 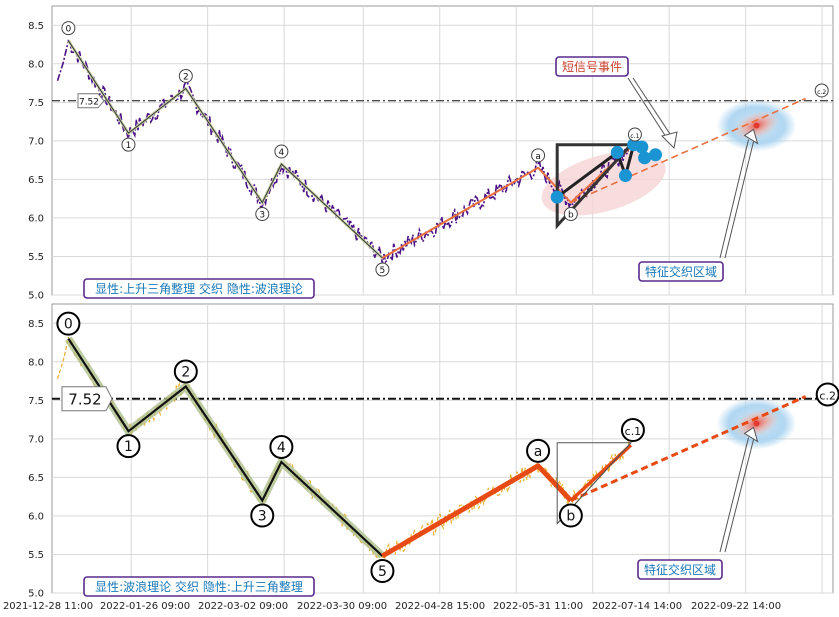 What do you see at coordinates (736, 606) in the screenshot?
I see `x-tick-label: 2022-09-22 14:00` at bounding box center [736, 606].